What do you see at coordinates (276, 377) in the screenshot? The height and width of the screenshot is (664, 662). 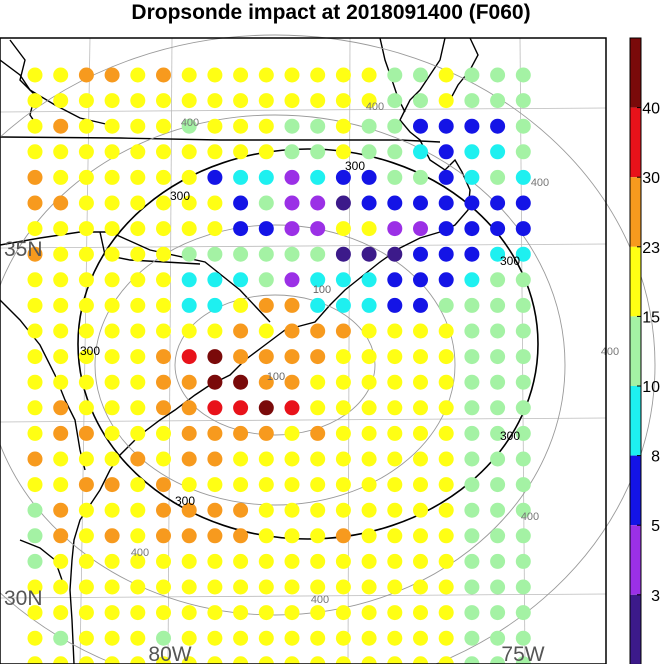 I see `contour-label-100: 100` at bounding box center [276, 377].